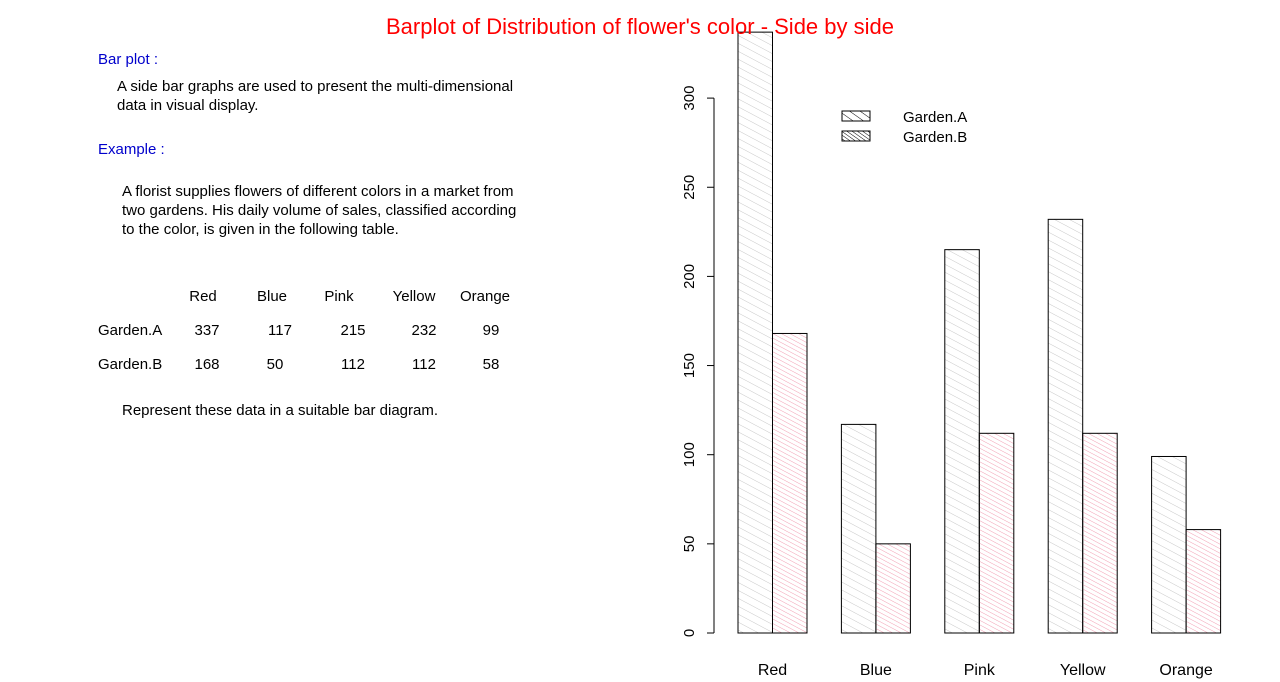 Image resolution: width=1280 pixels, height=682 pixels. Describe the element at coordinates (1083, 670) in the screenshot. I see `x-tick-label: Yellow` at that location.